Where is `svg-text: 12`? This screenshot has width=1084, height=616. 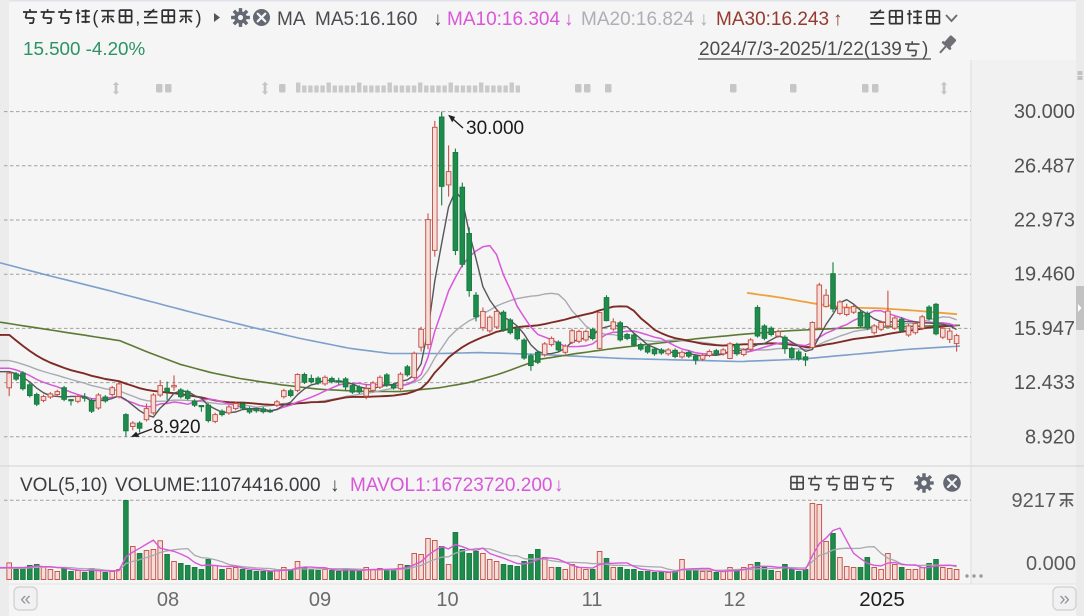
svg-text: 12 is located at coordinates (734, 600).